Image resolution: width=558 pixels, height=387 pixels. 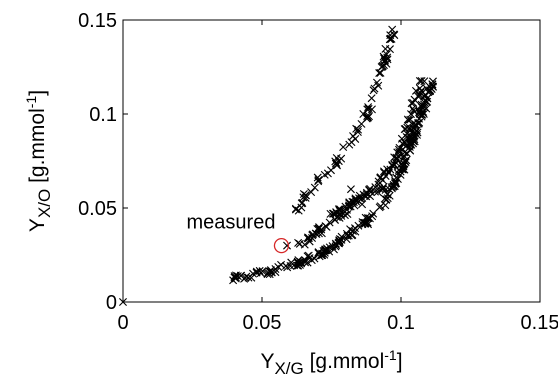 What do you see at coordinates (97, 21) in the screenshot?
I see `y-tick-label: 0.15` at bounding box center [97, 21].